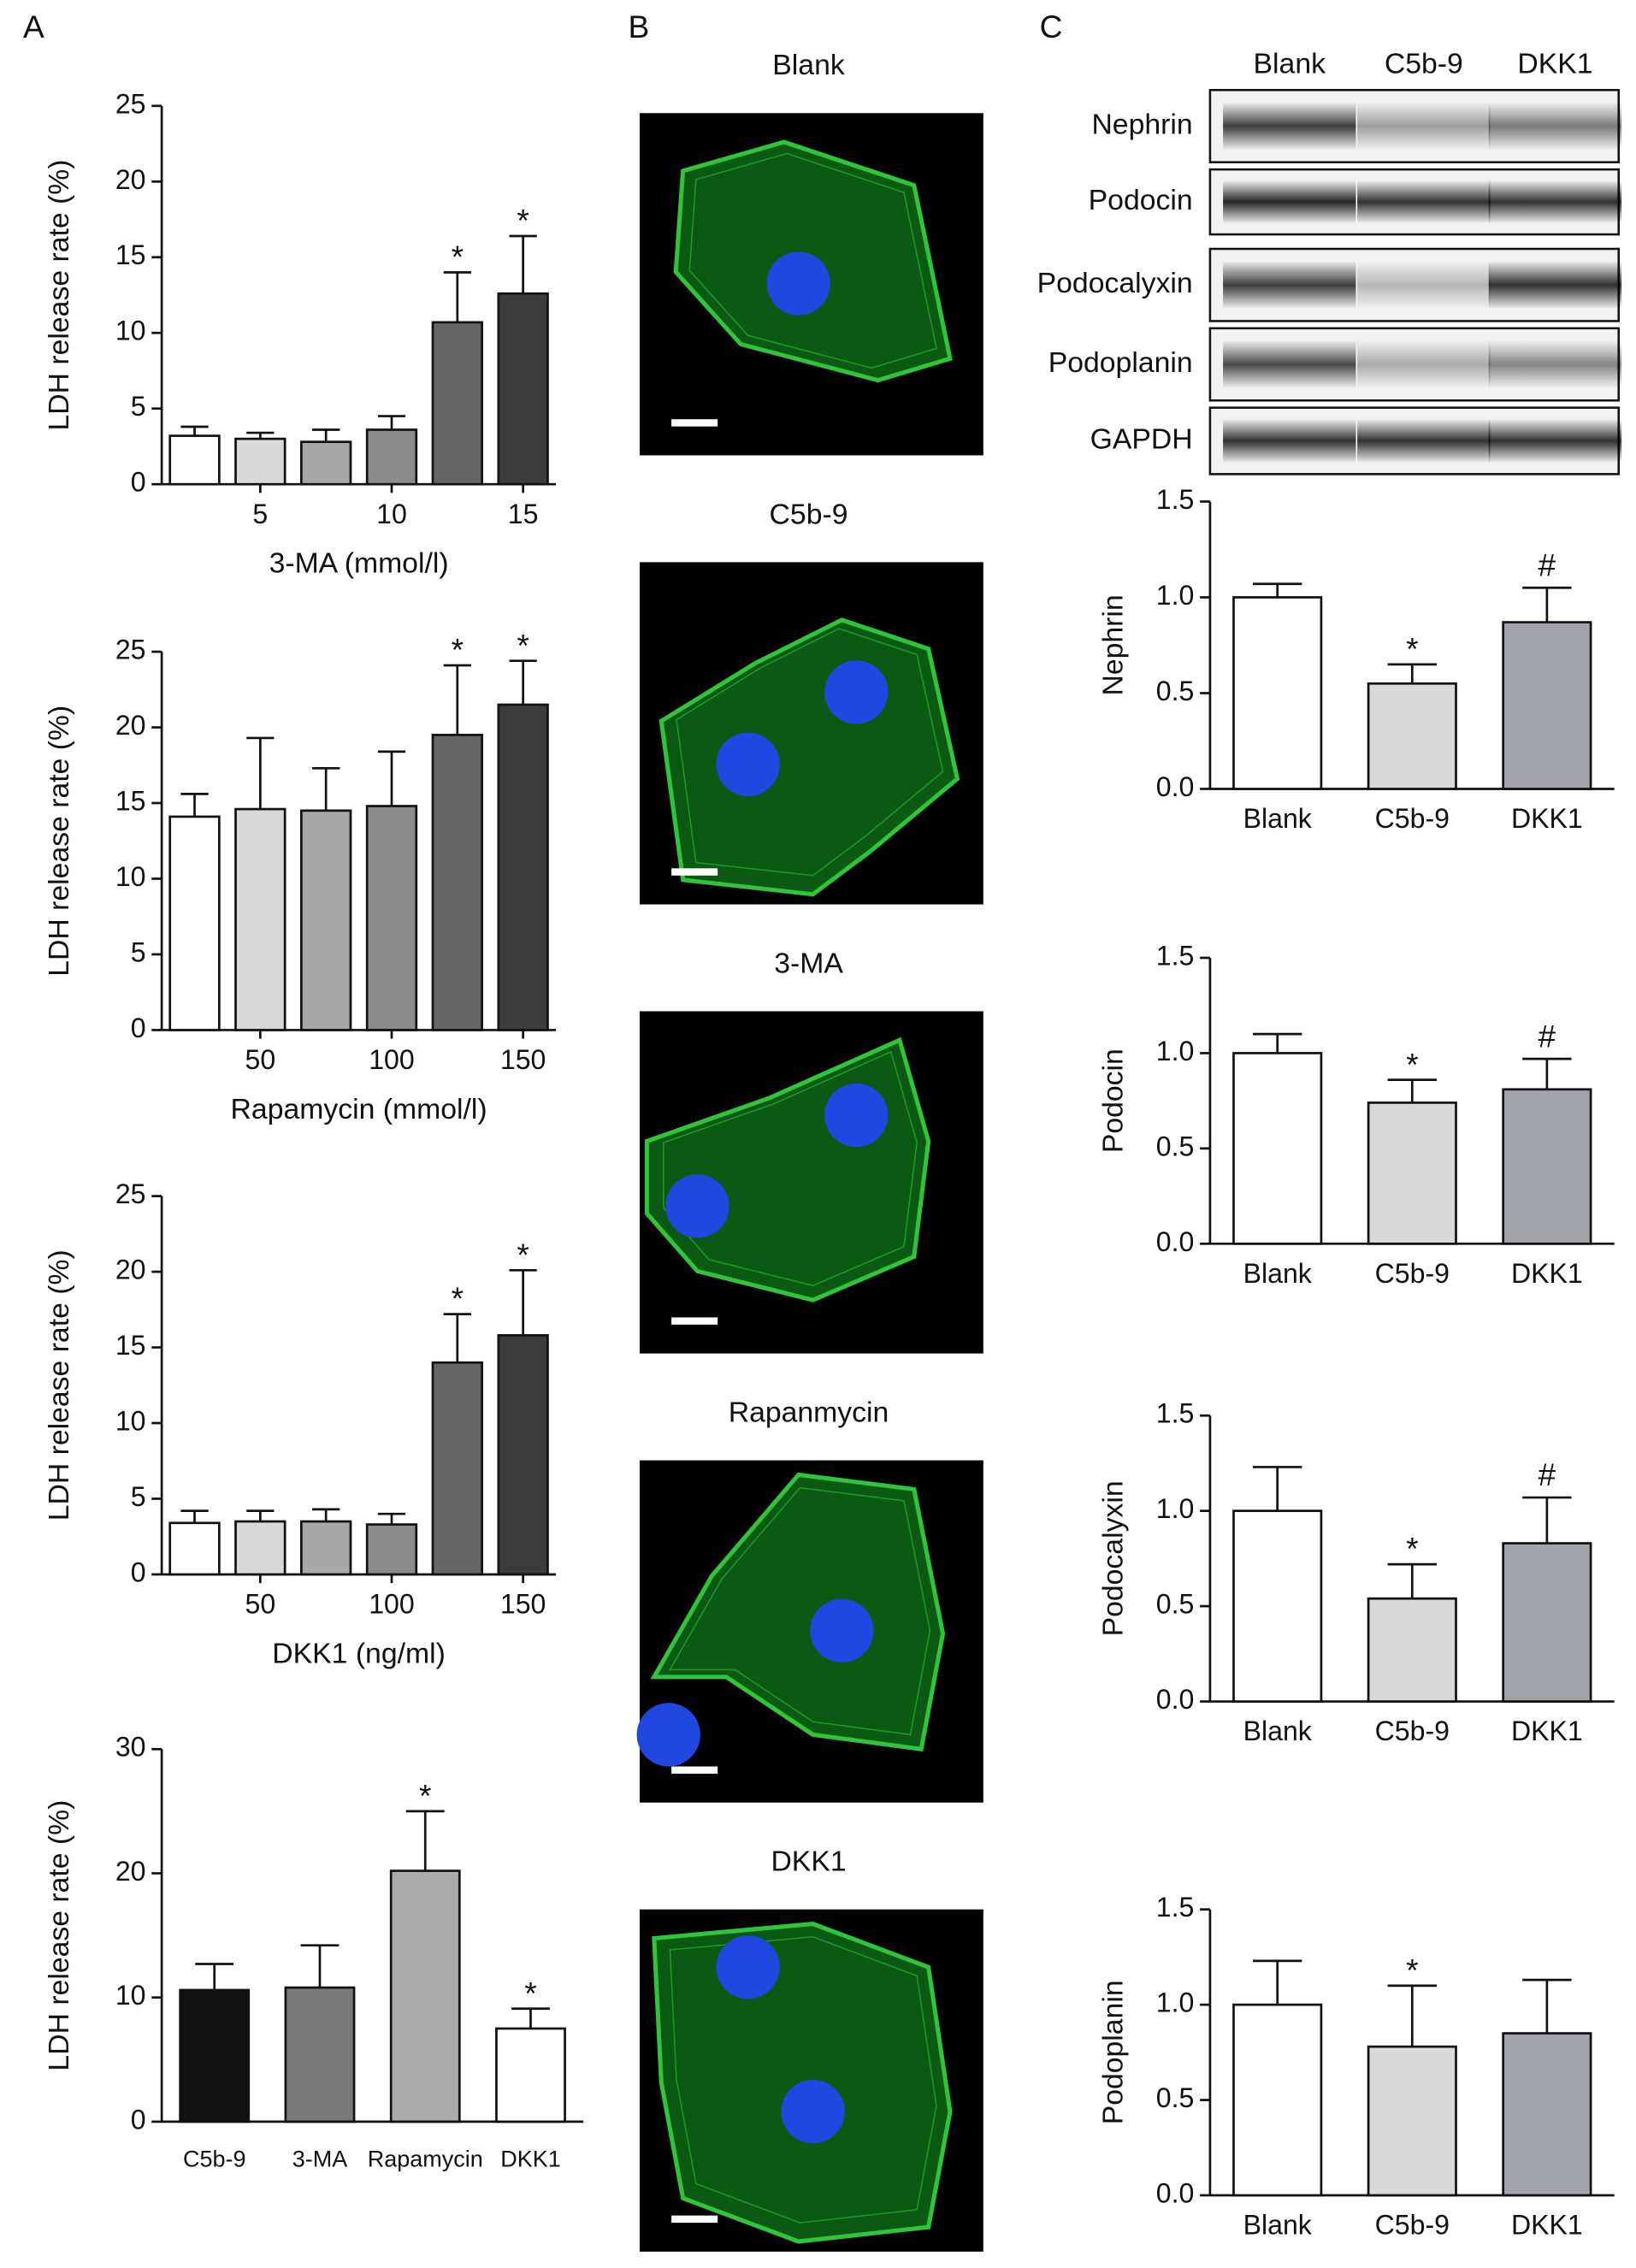  What do you see at coordinates (359, 563) in the screenshot?
I see `x-axis-label: 3-MA (mmol/l)` at bounding box center [359, 563].